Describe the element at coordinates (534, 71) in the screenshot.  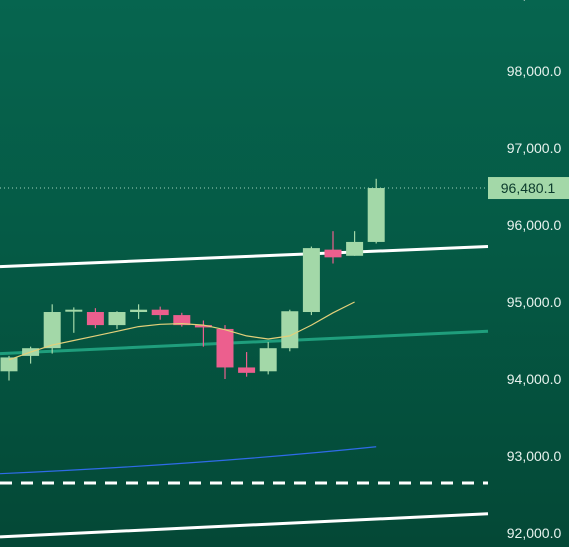
I see `y-tick-label: 98,000.0` at that location.